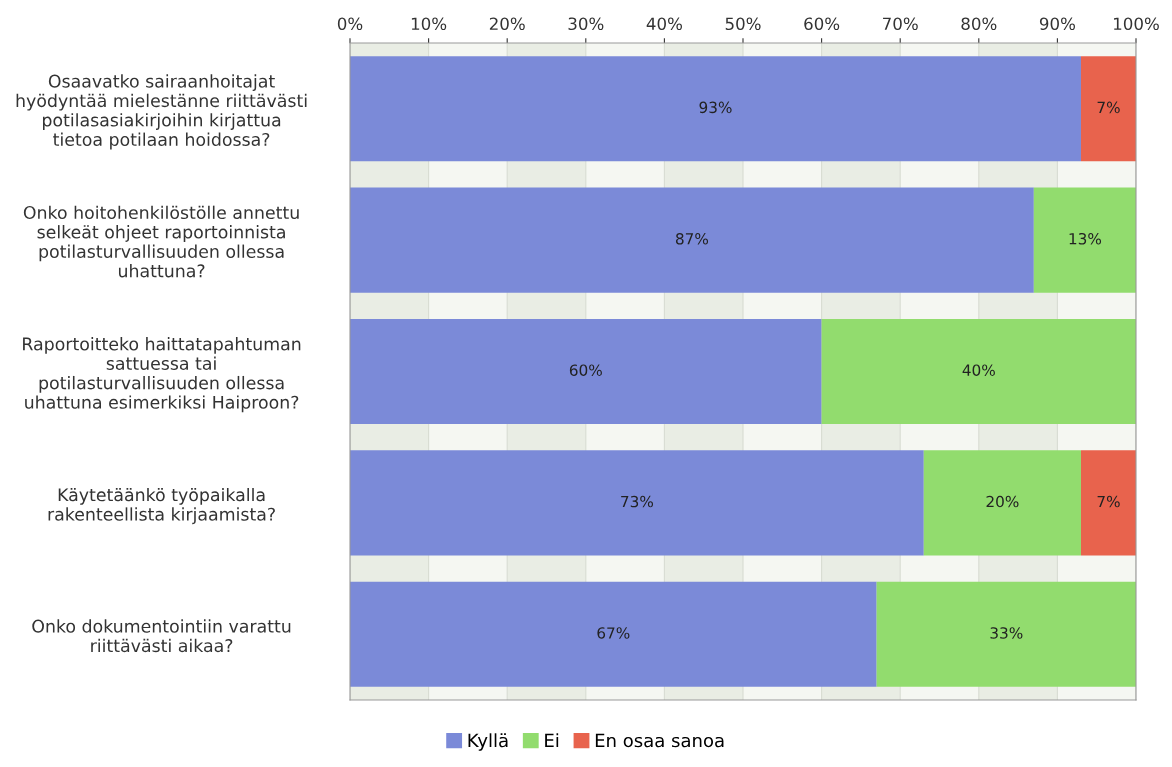 This screenshot has height=767, width=1172. What do you see at coordinates (979, 24) in the screenshot?
I see `x-tick-label: 80%` at bounding box center [979, 24].